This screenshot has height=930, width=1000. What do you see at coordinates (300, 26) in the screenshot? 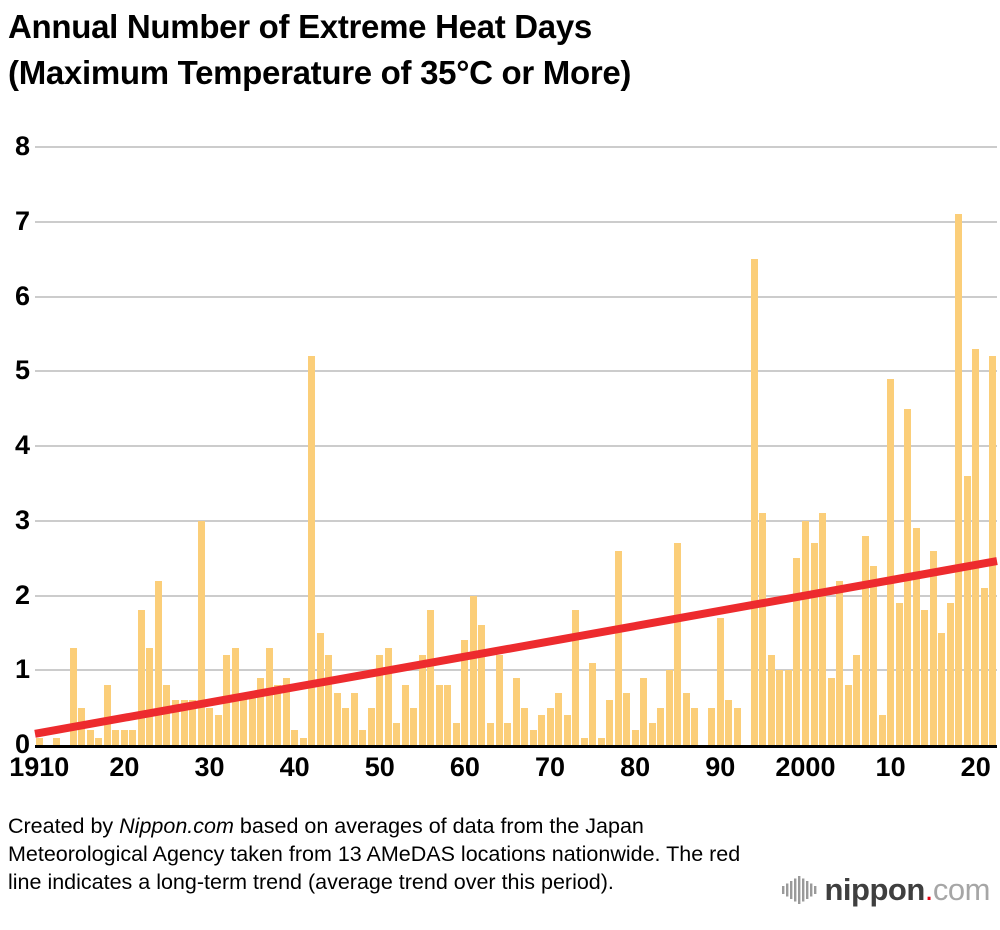
I see `chart-title-line1: Annual Number of Extreme Heat Days` at bounding box center [300, 26].